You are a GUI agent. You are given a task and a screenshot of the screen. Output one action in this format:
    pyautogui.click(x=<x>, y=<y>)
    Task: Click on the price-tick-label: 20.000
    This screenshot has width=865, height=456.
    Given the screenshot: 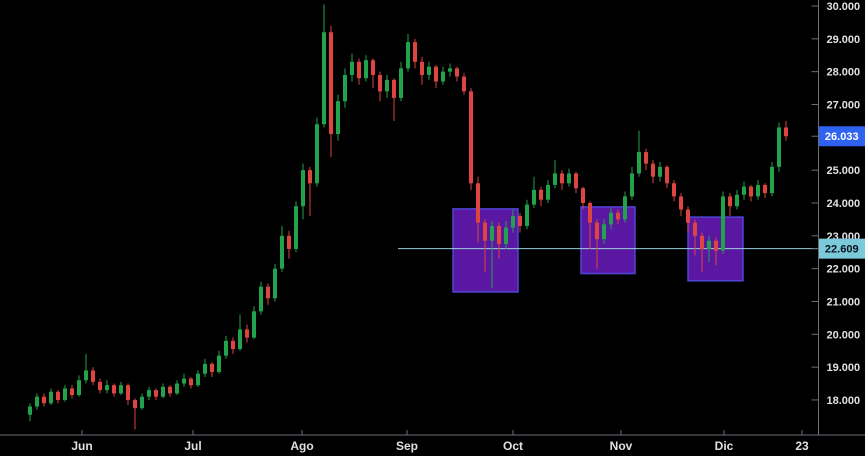 What is the action you would take?
    pyautogui.click(x=844, y=335)
    